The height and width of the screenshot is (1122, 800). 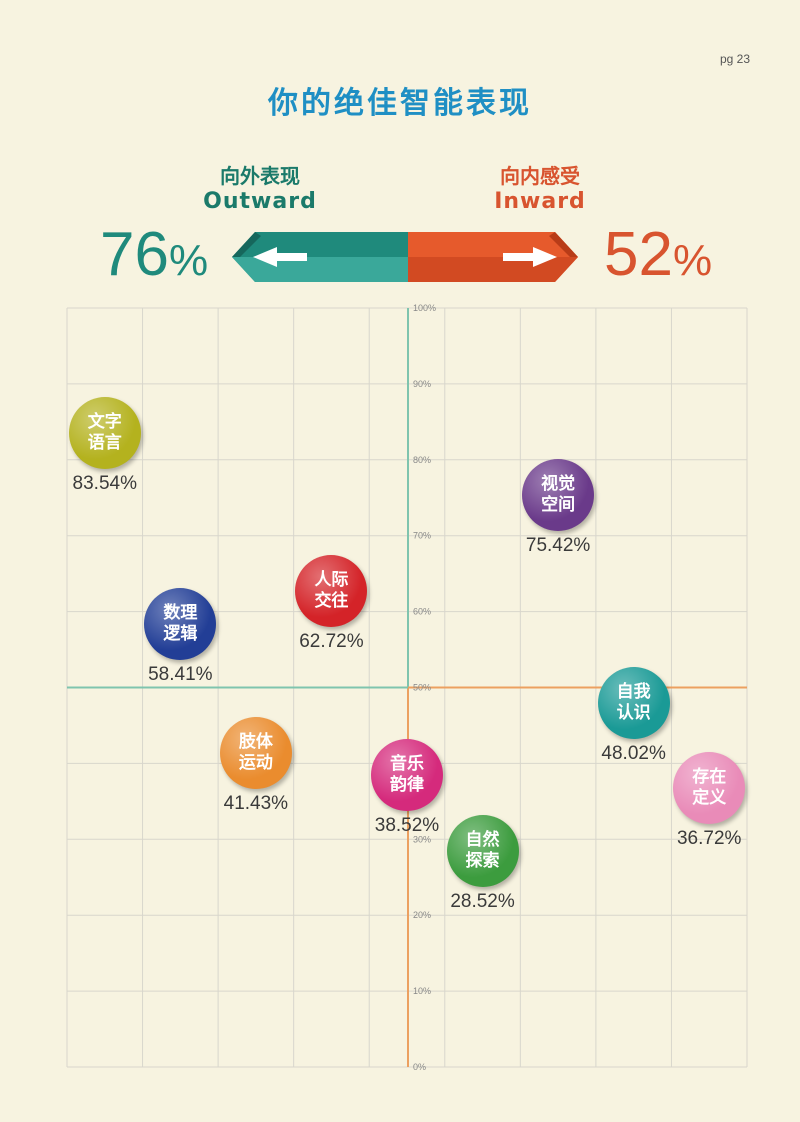 I want to click on bubble-label-line2: 空间, so click(x=558, y=504).